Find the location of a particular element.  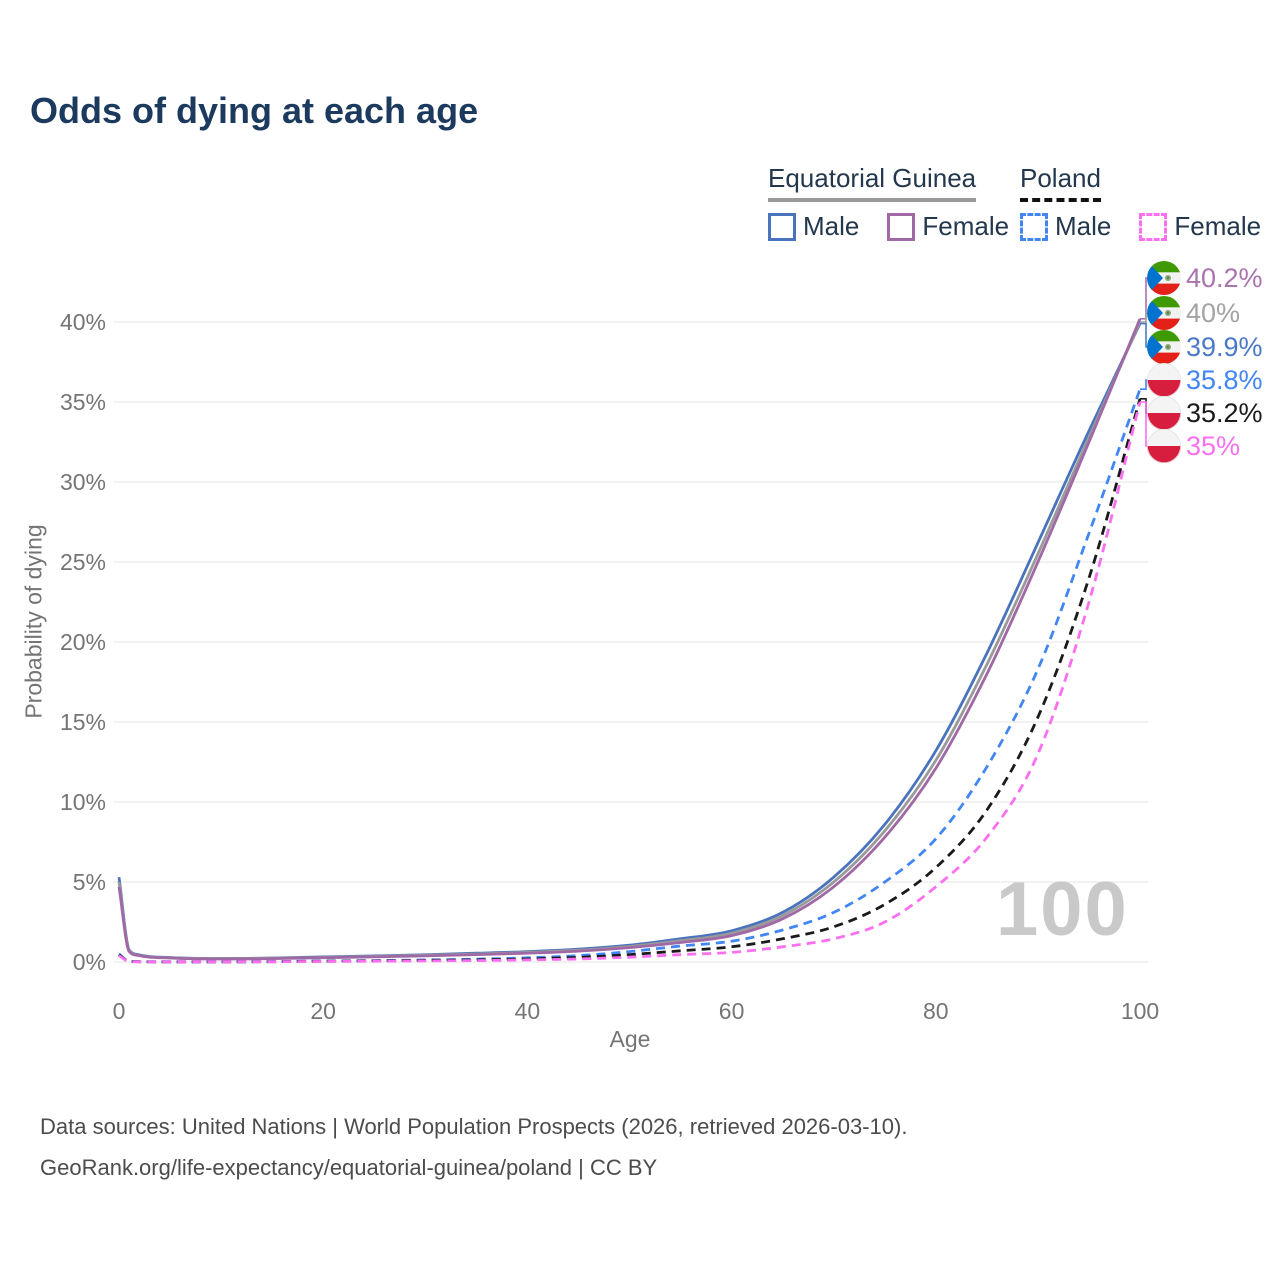

legend-group-equatorial-guinea: Equatorial Guinea Male Female is located at coordinates (888, 202).